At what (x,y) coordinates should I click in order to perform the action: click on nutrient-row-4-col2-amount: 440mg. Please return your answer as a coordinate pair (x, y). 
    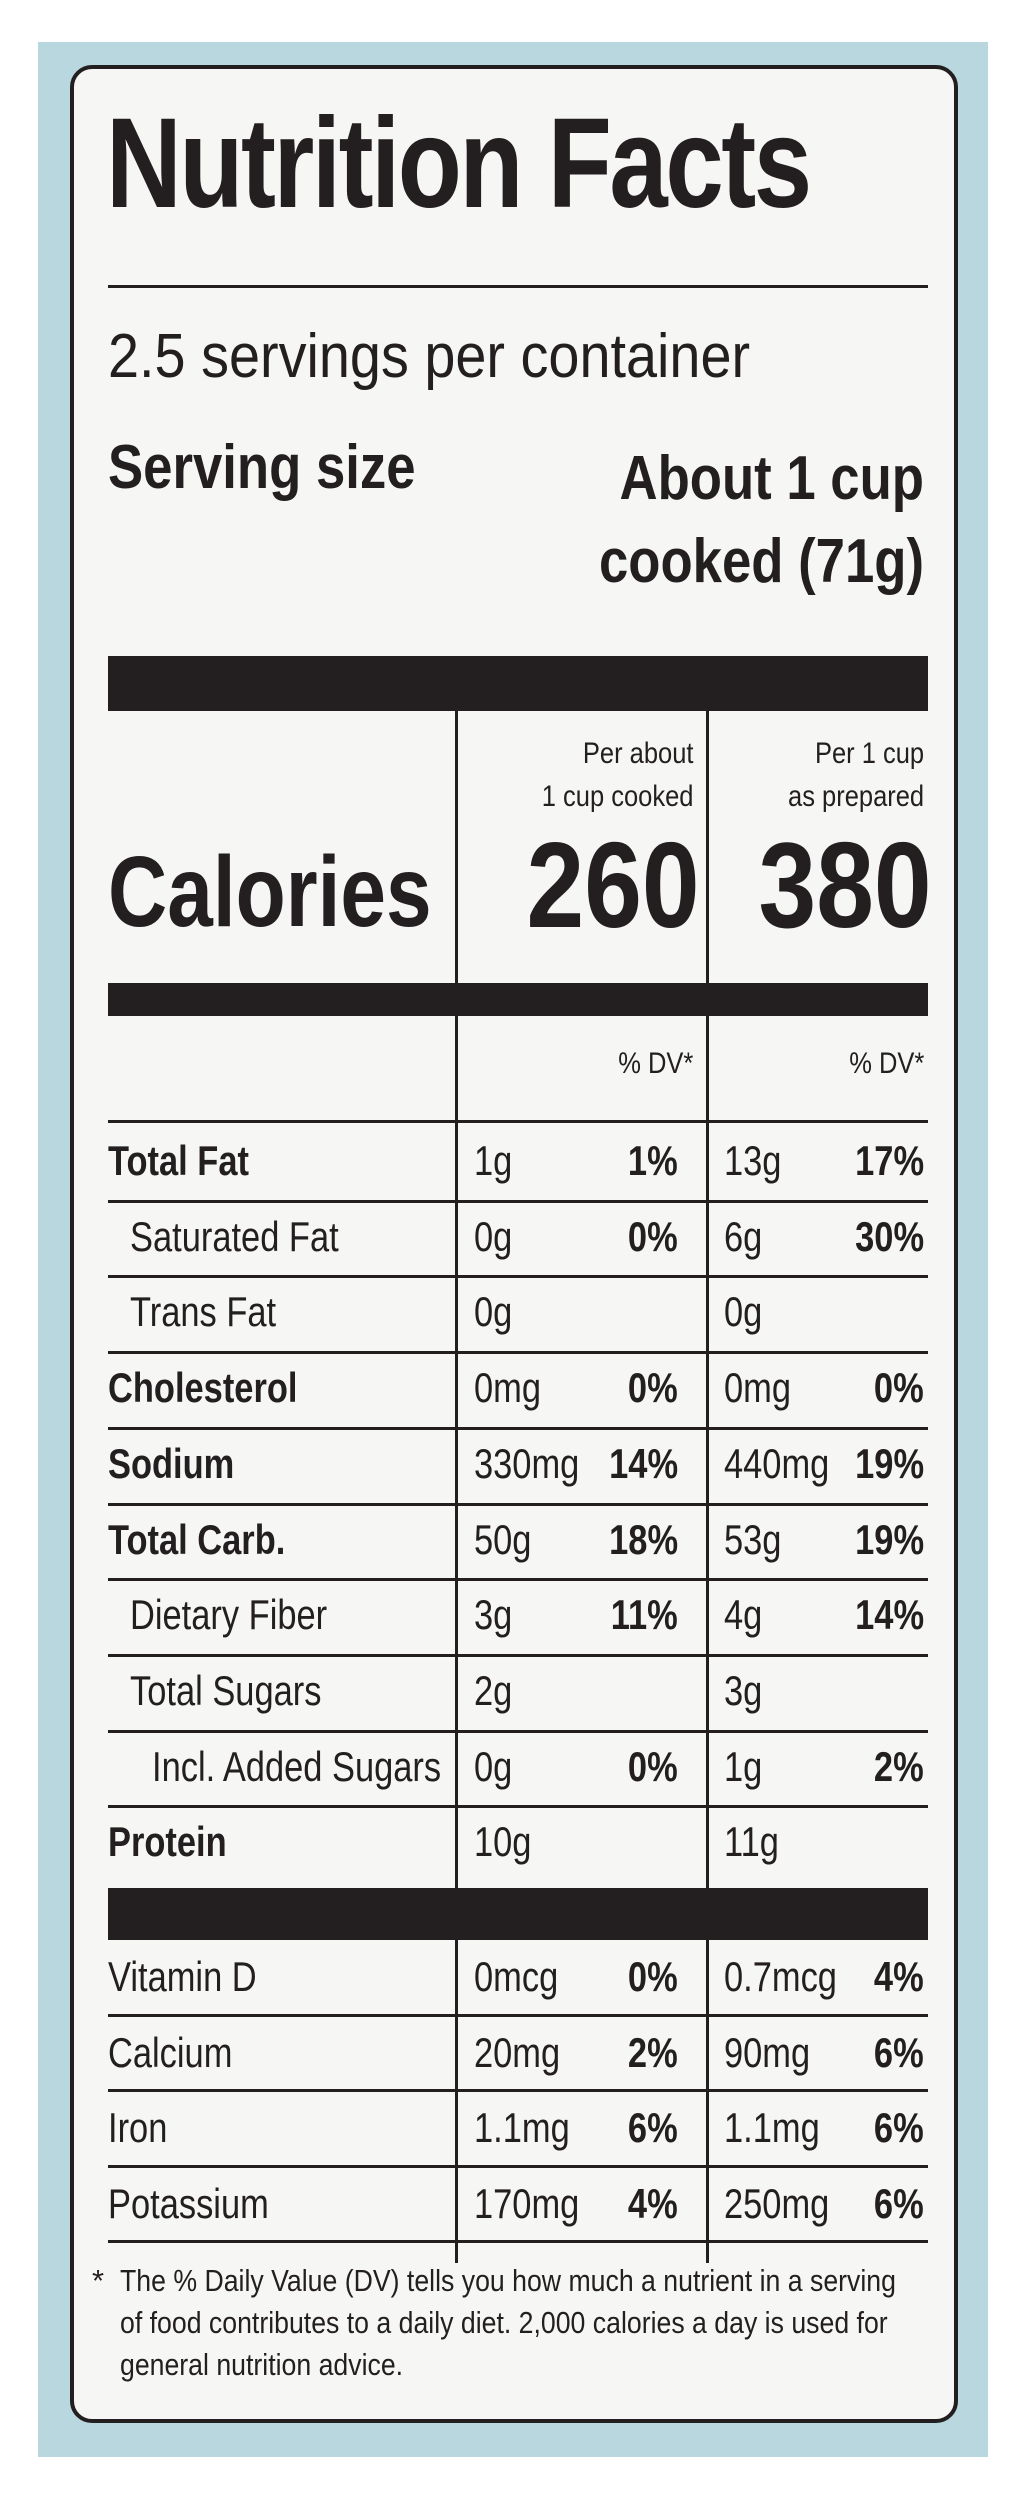
    Looking at the image, I should click on (777, 1463).